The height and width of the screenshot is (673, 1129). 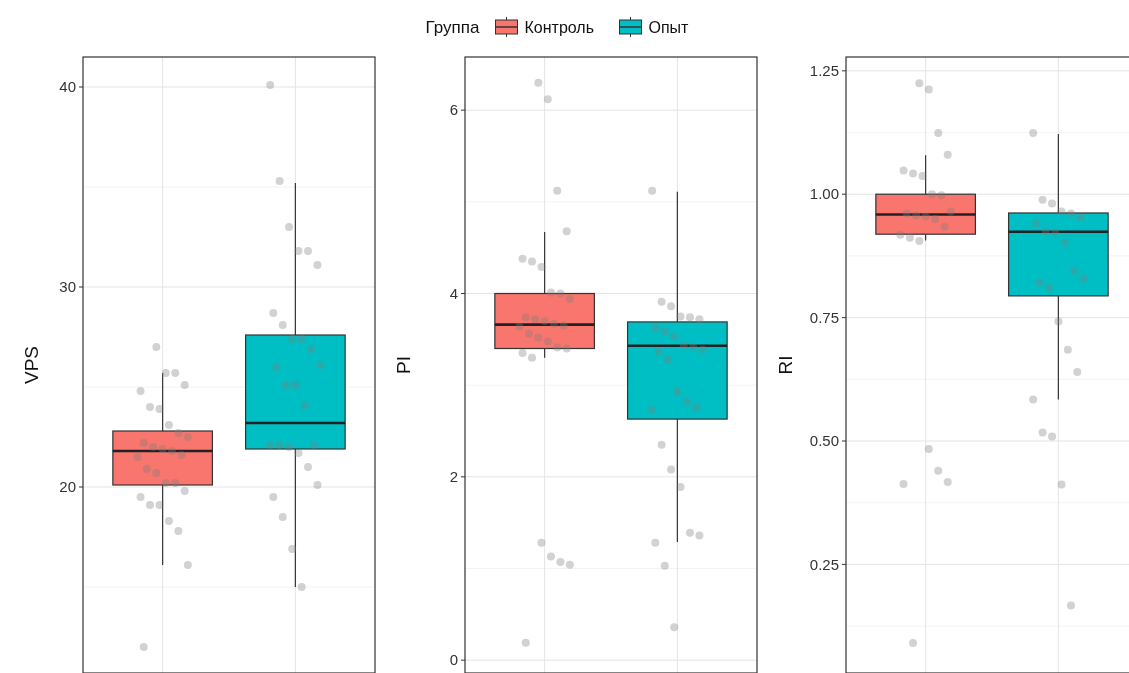 What do you see at coordinates (403, 365) in the screenshot?
I see `y-axis-title: PI` at bounding box center [403, 365].